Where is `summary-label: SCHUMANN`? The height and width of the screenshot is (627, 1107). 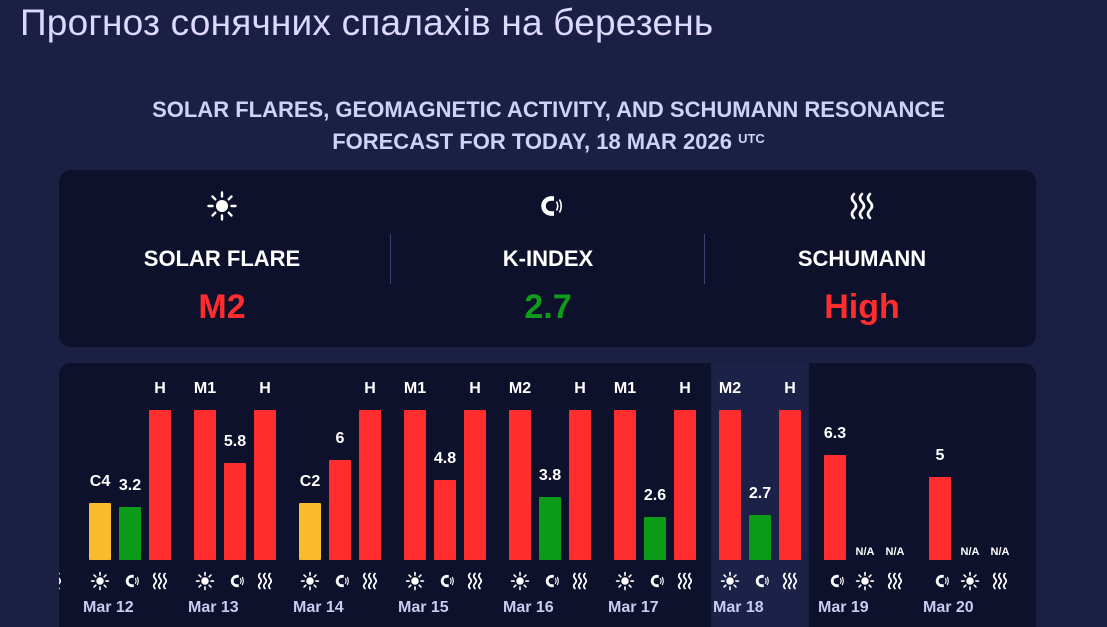 summary-label: SCHUMANN is located at coordinates (862, 258).